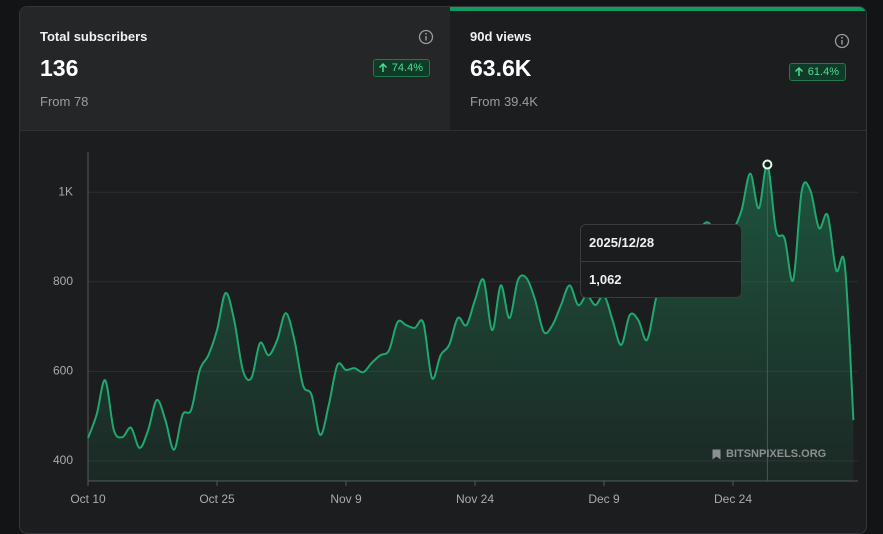  What do you see at coordinates (767, 164) in the screenshot?
I see `hover-point` at bounding box center [767, 164].